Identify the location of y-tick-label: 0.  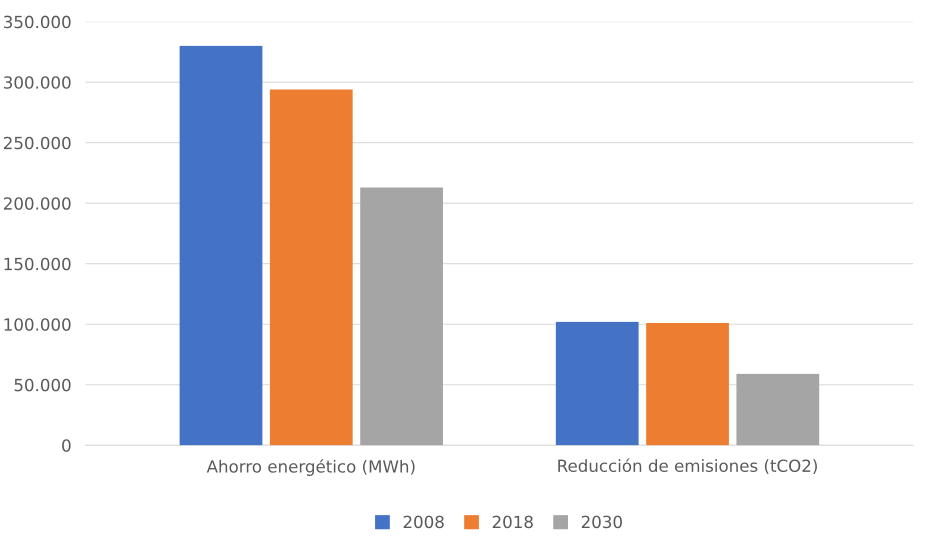
(66, 445).